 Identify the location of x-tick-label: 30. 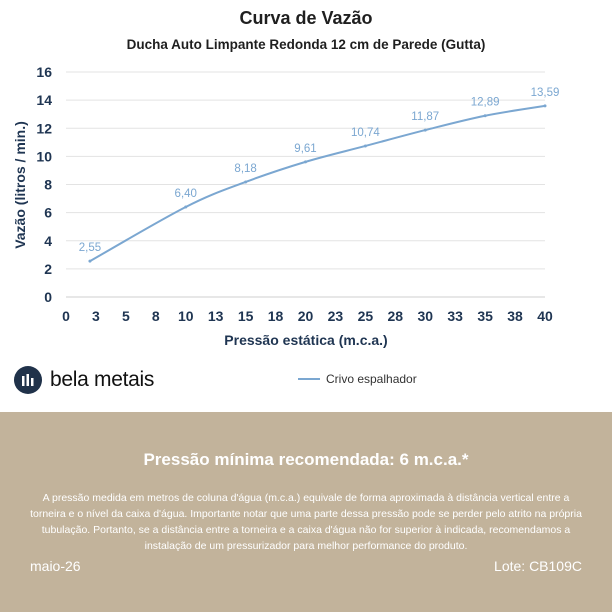
(425, 316).